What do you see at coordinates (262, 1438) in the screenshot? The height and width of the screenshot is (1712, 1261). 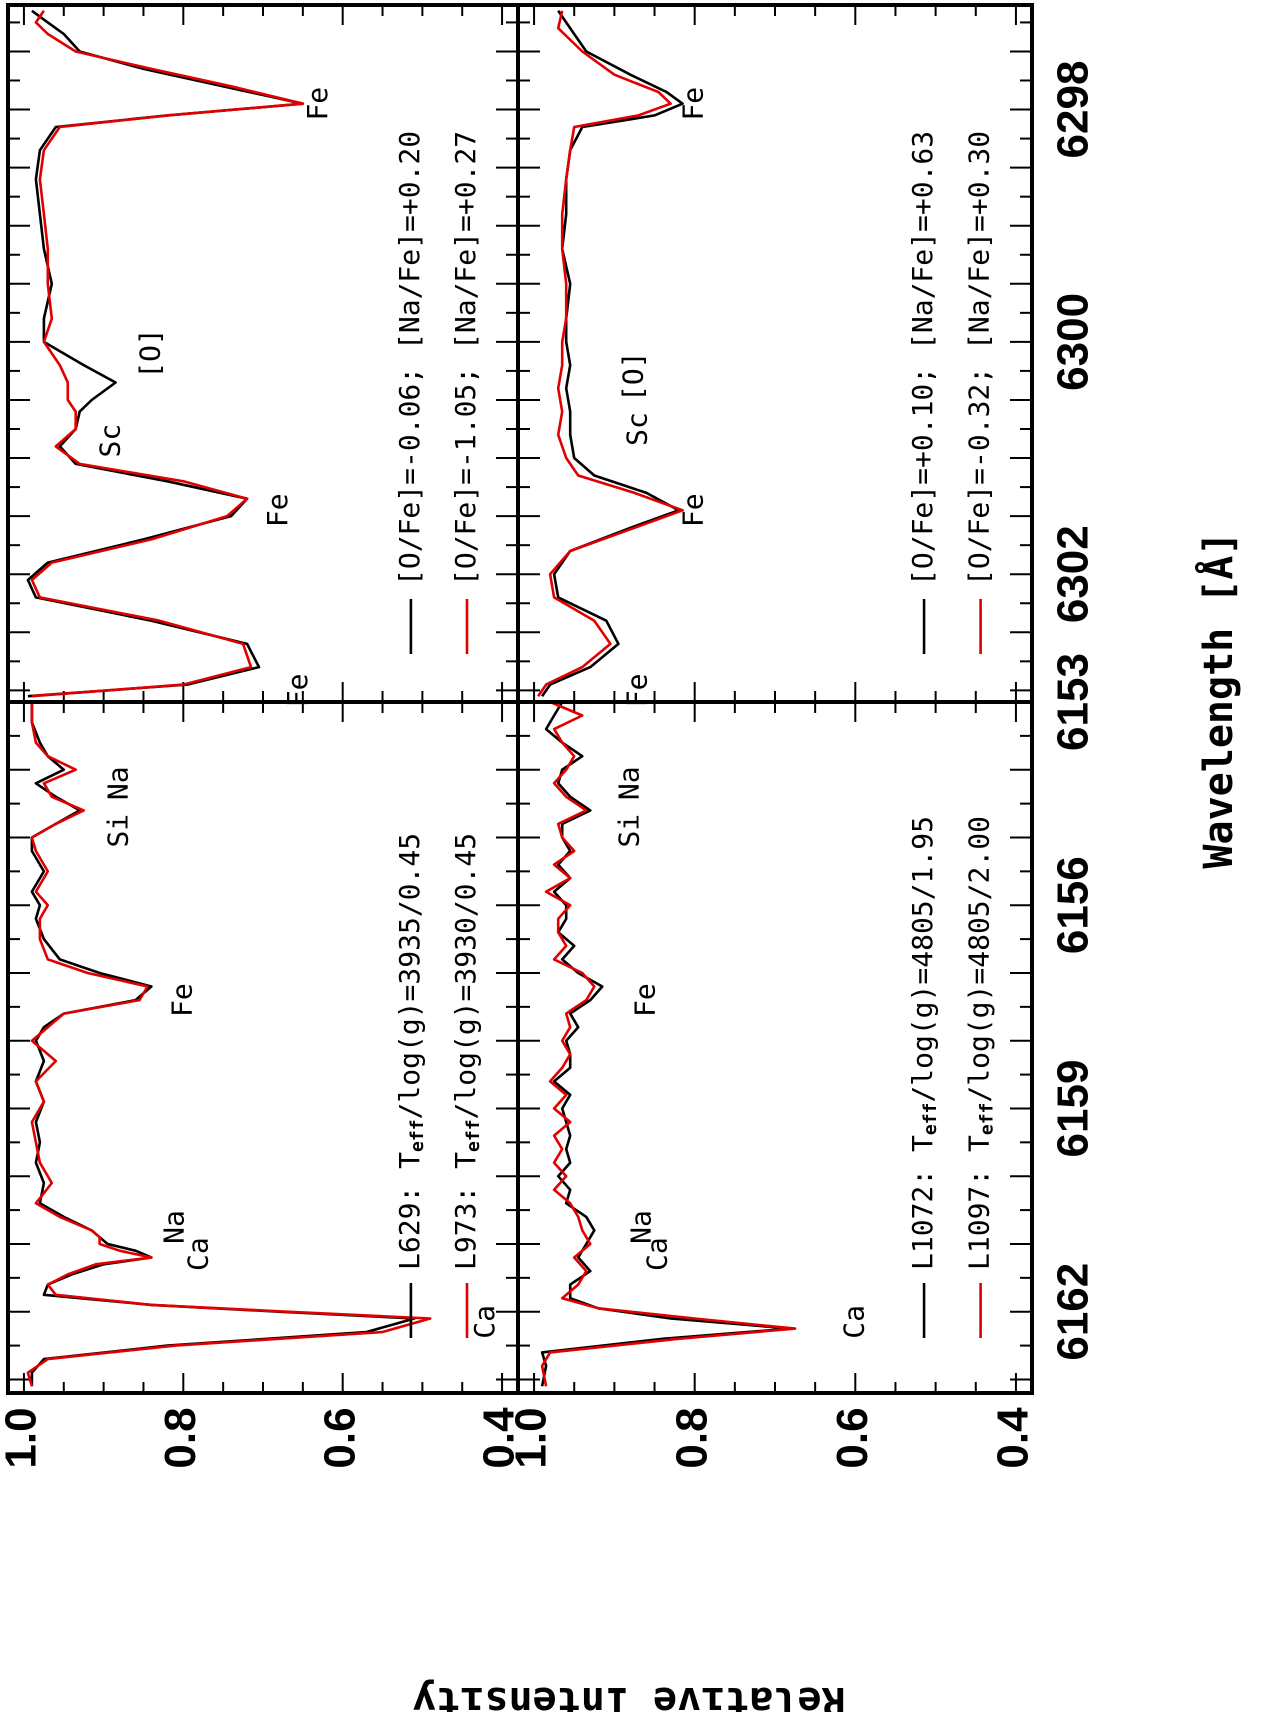 I see `y-tick-labels-top: 1.0 0.8 0.6 0.4` at bounding box center [262, 1438].